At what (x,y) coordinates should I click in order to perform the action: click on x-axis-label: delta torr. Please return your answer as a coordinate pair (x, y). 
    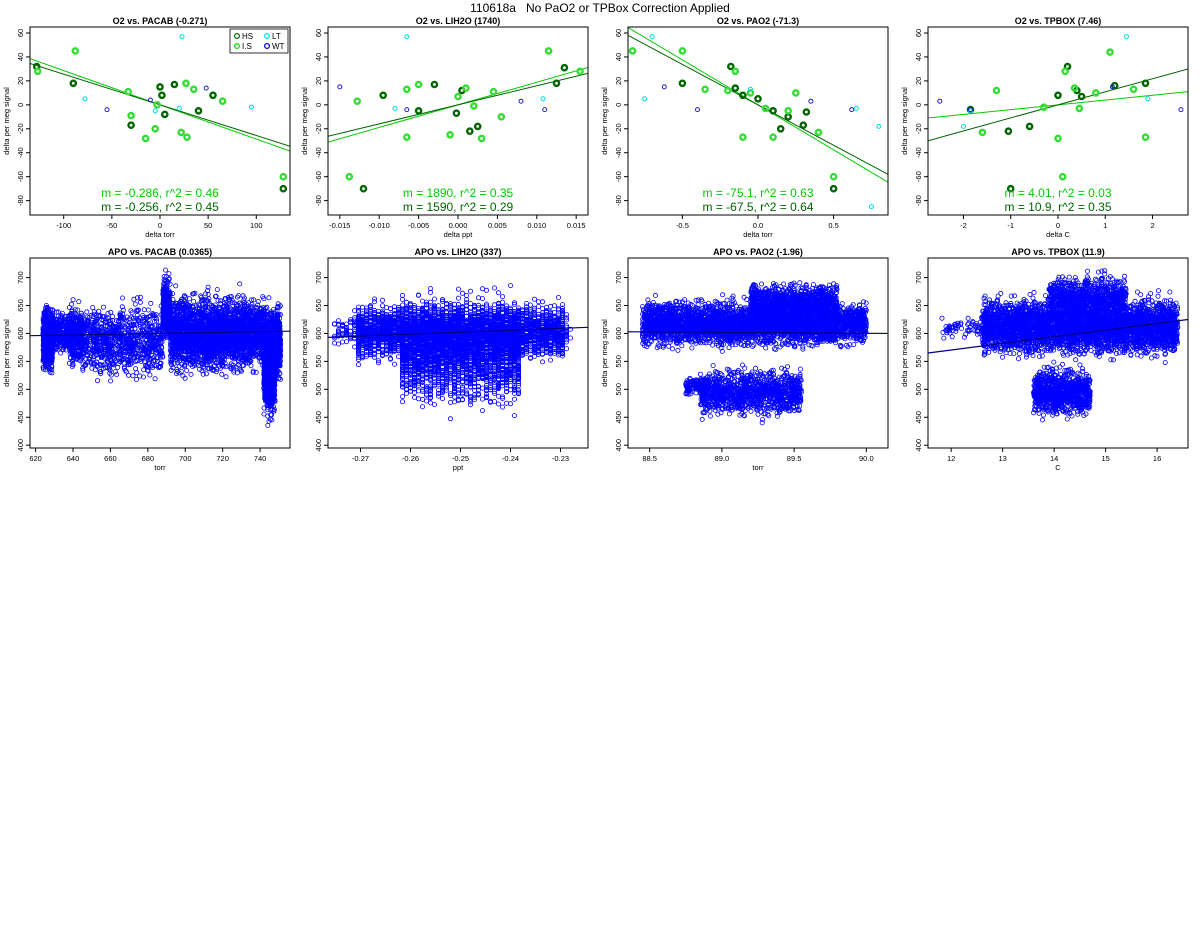
    Looking at the image, I should click on (758, 234).